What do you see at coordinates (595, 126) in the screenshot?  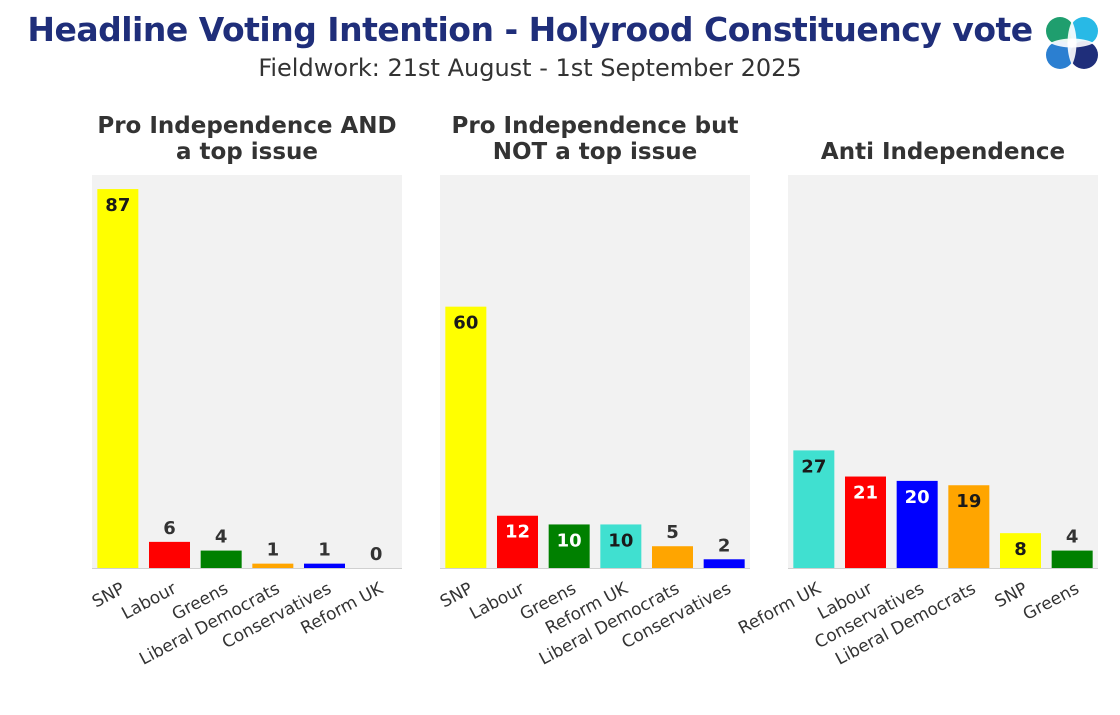 I see `panel-title-line: Pro Independence but` at bounding box center [595, 126].